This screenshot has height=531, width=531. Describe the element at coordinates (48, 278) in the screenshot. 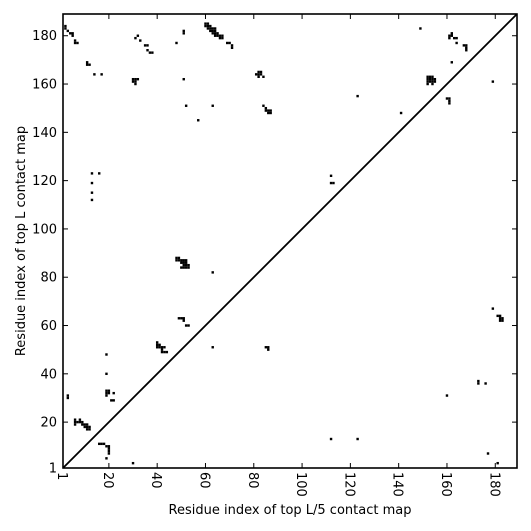

I see `y-tick-label: 80` at that location.